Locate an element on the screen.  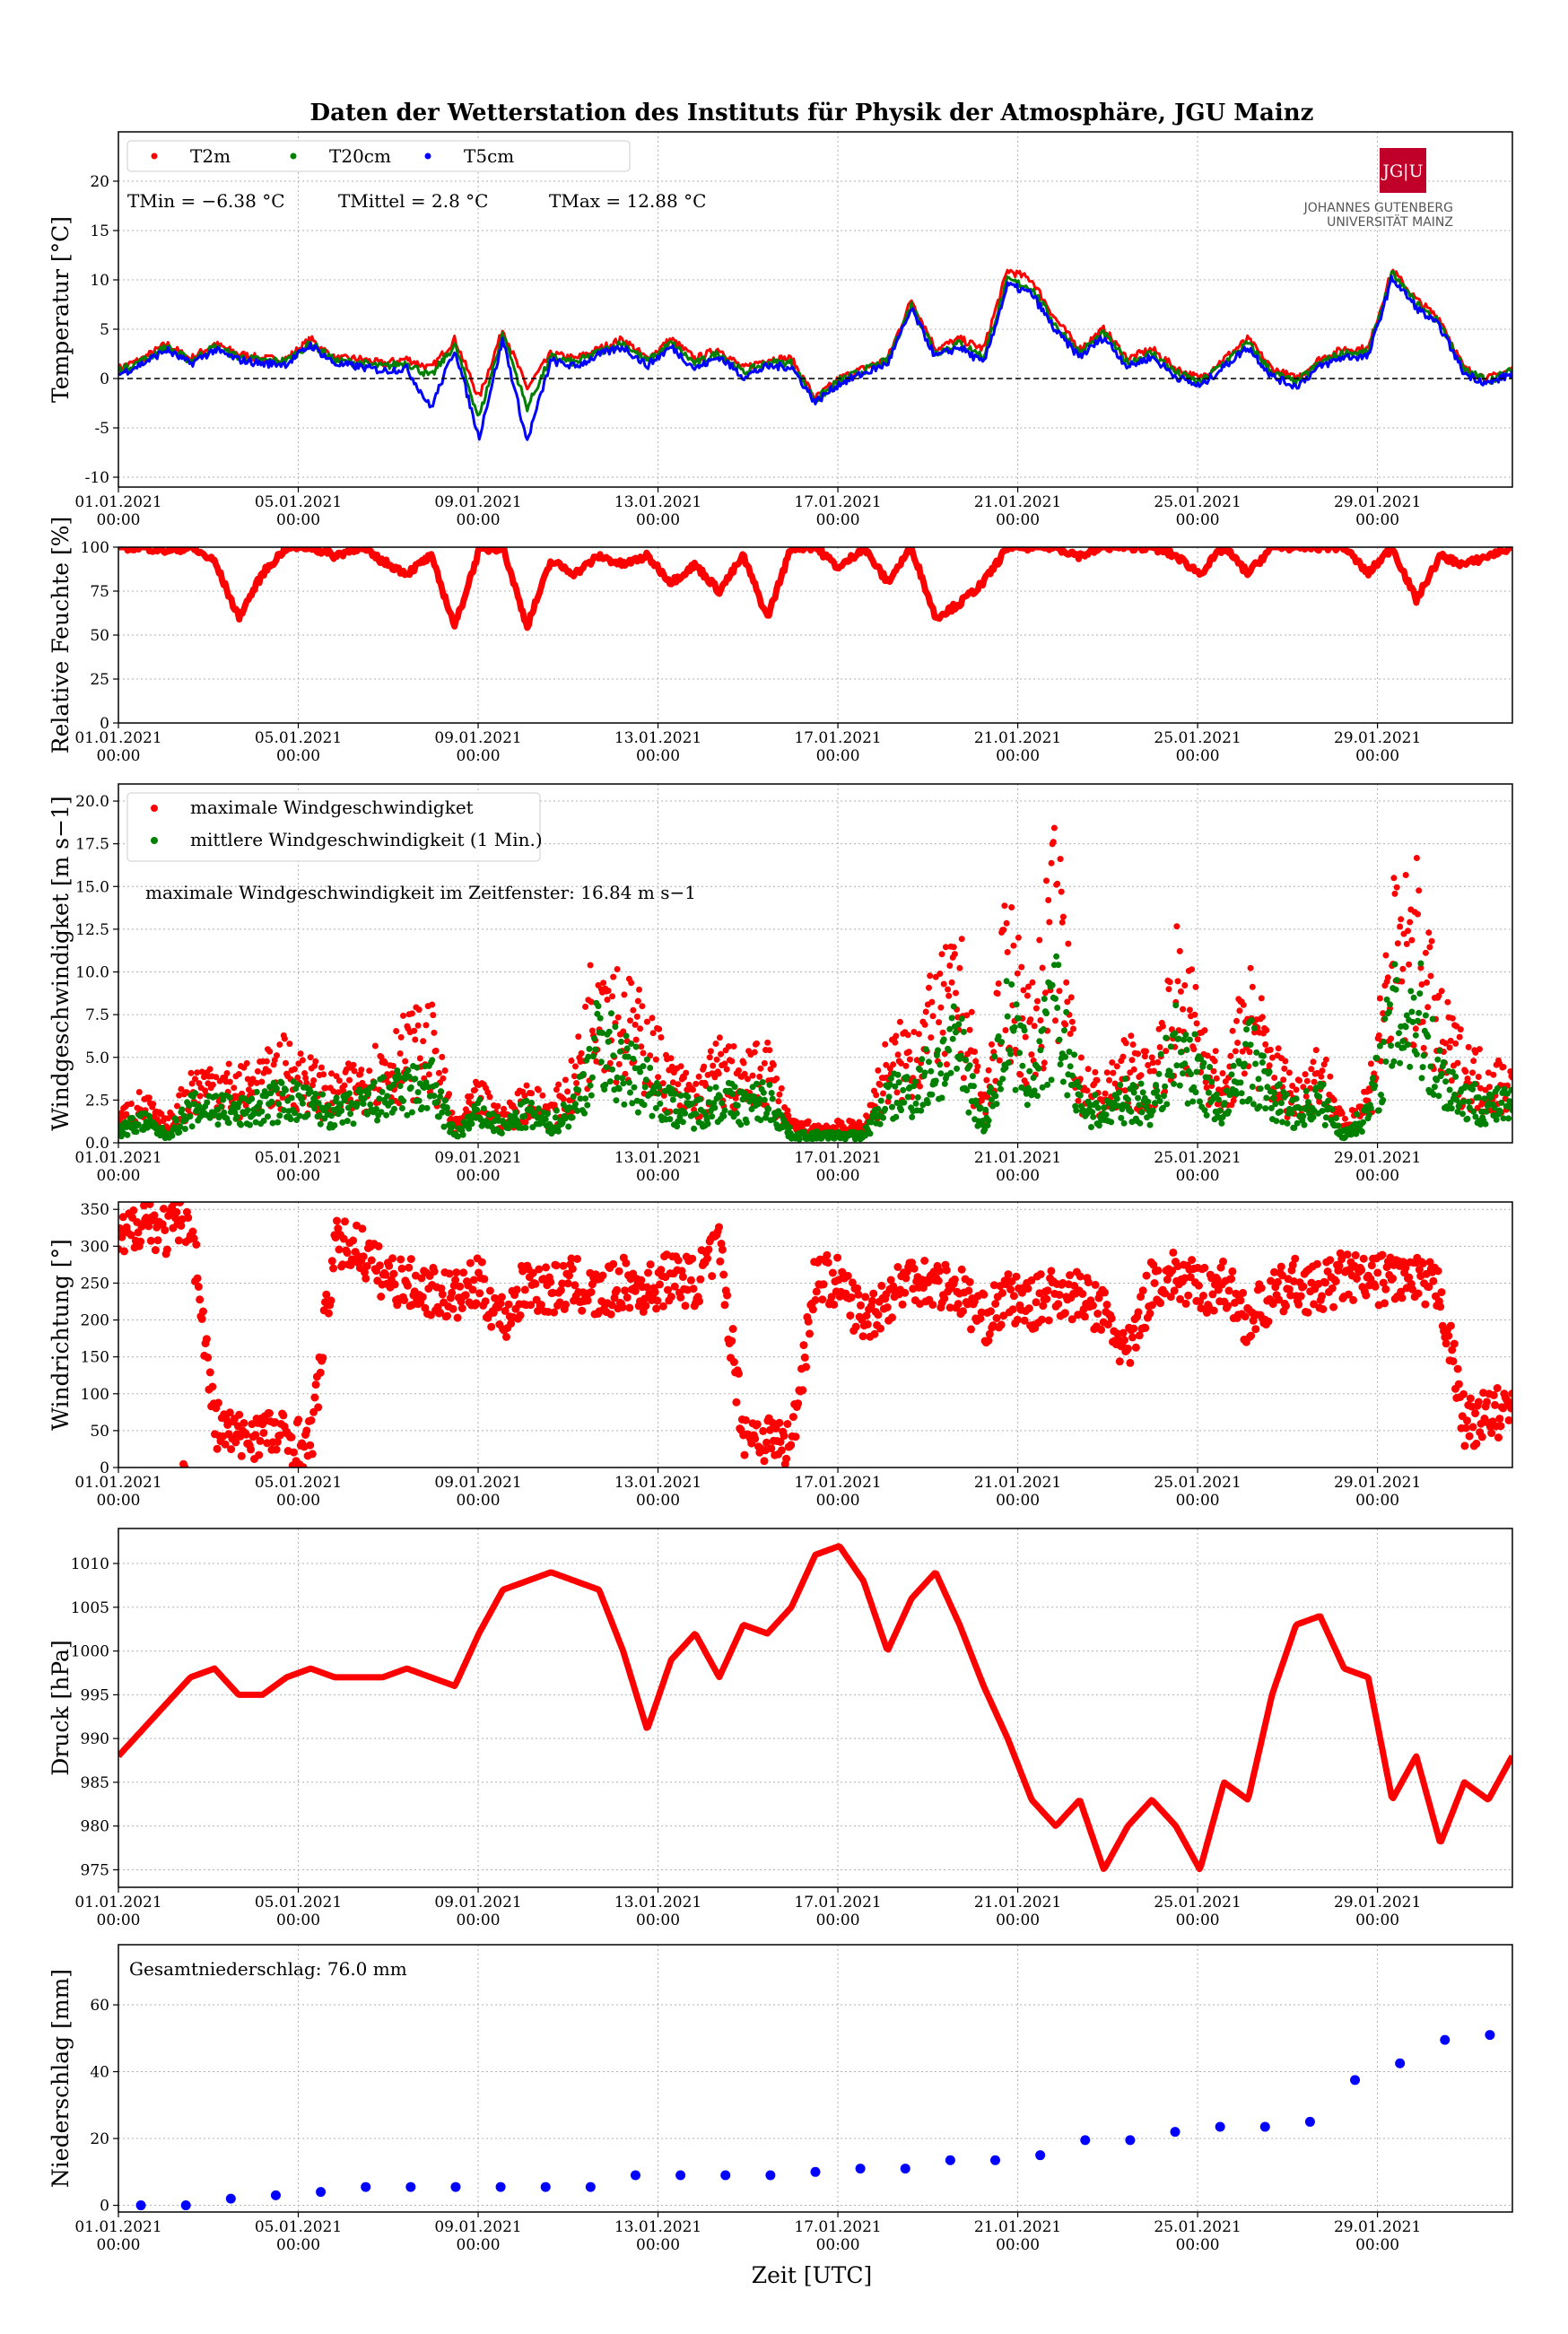
y-tick-label: 15 is located at coordinates (99, 231).